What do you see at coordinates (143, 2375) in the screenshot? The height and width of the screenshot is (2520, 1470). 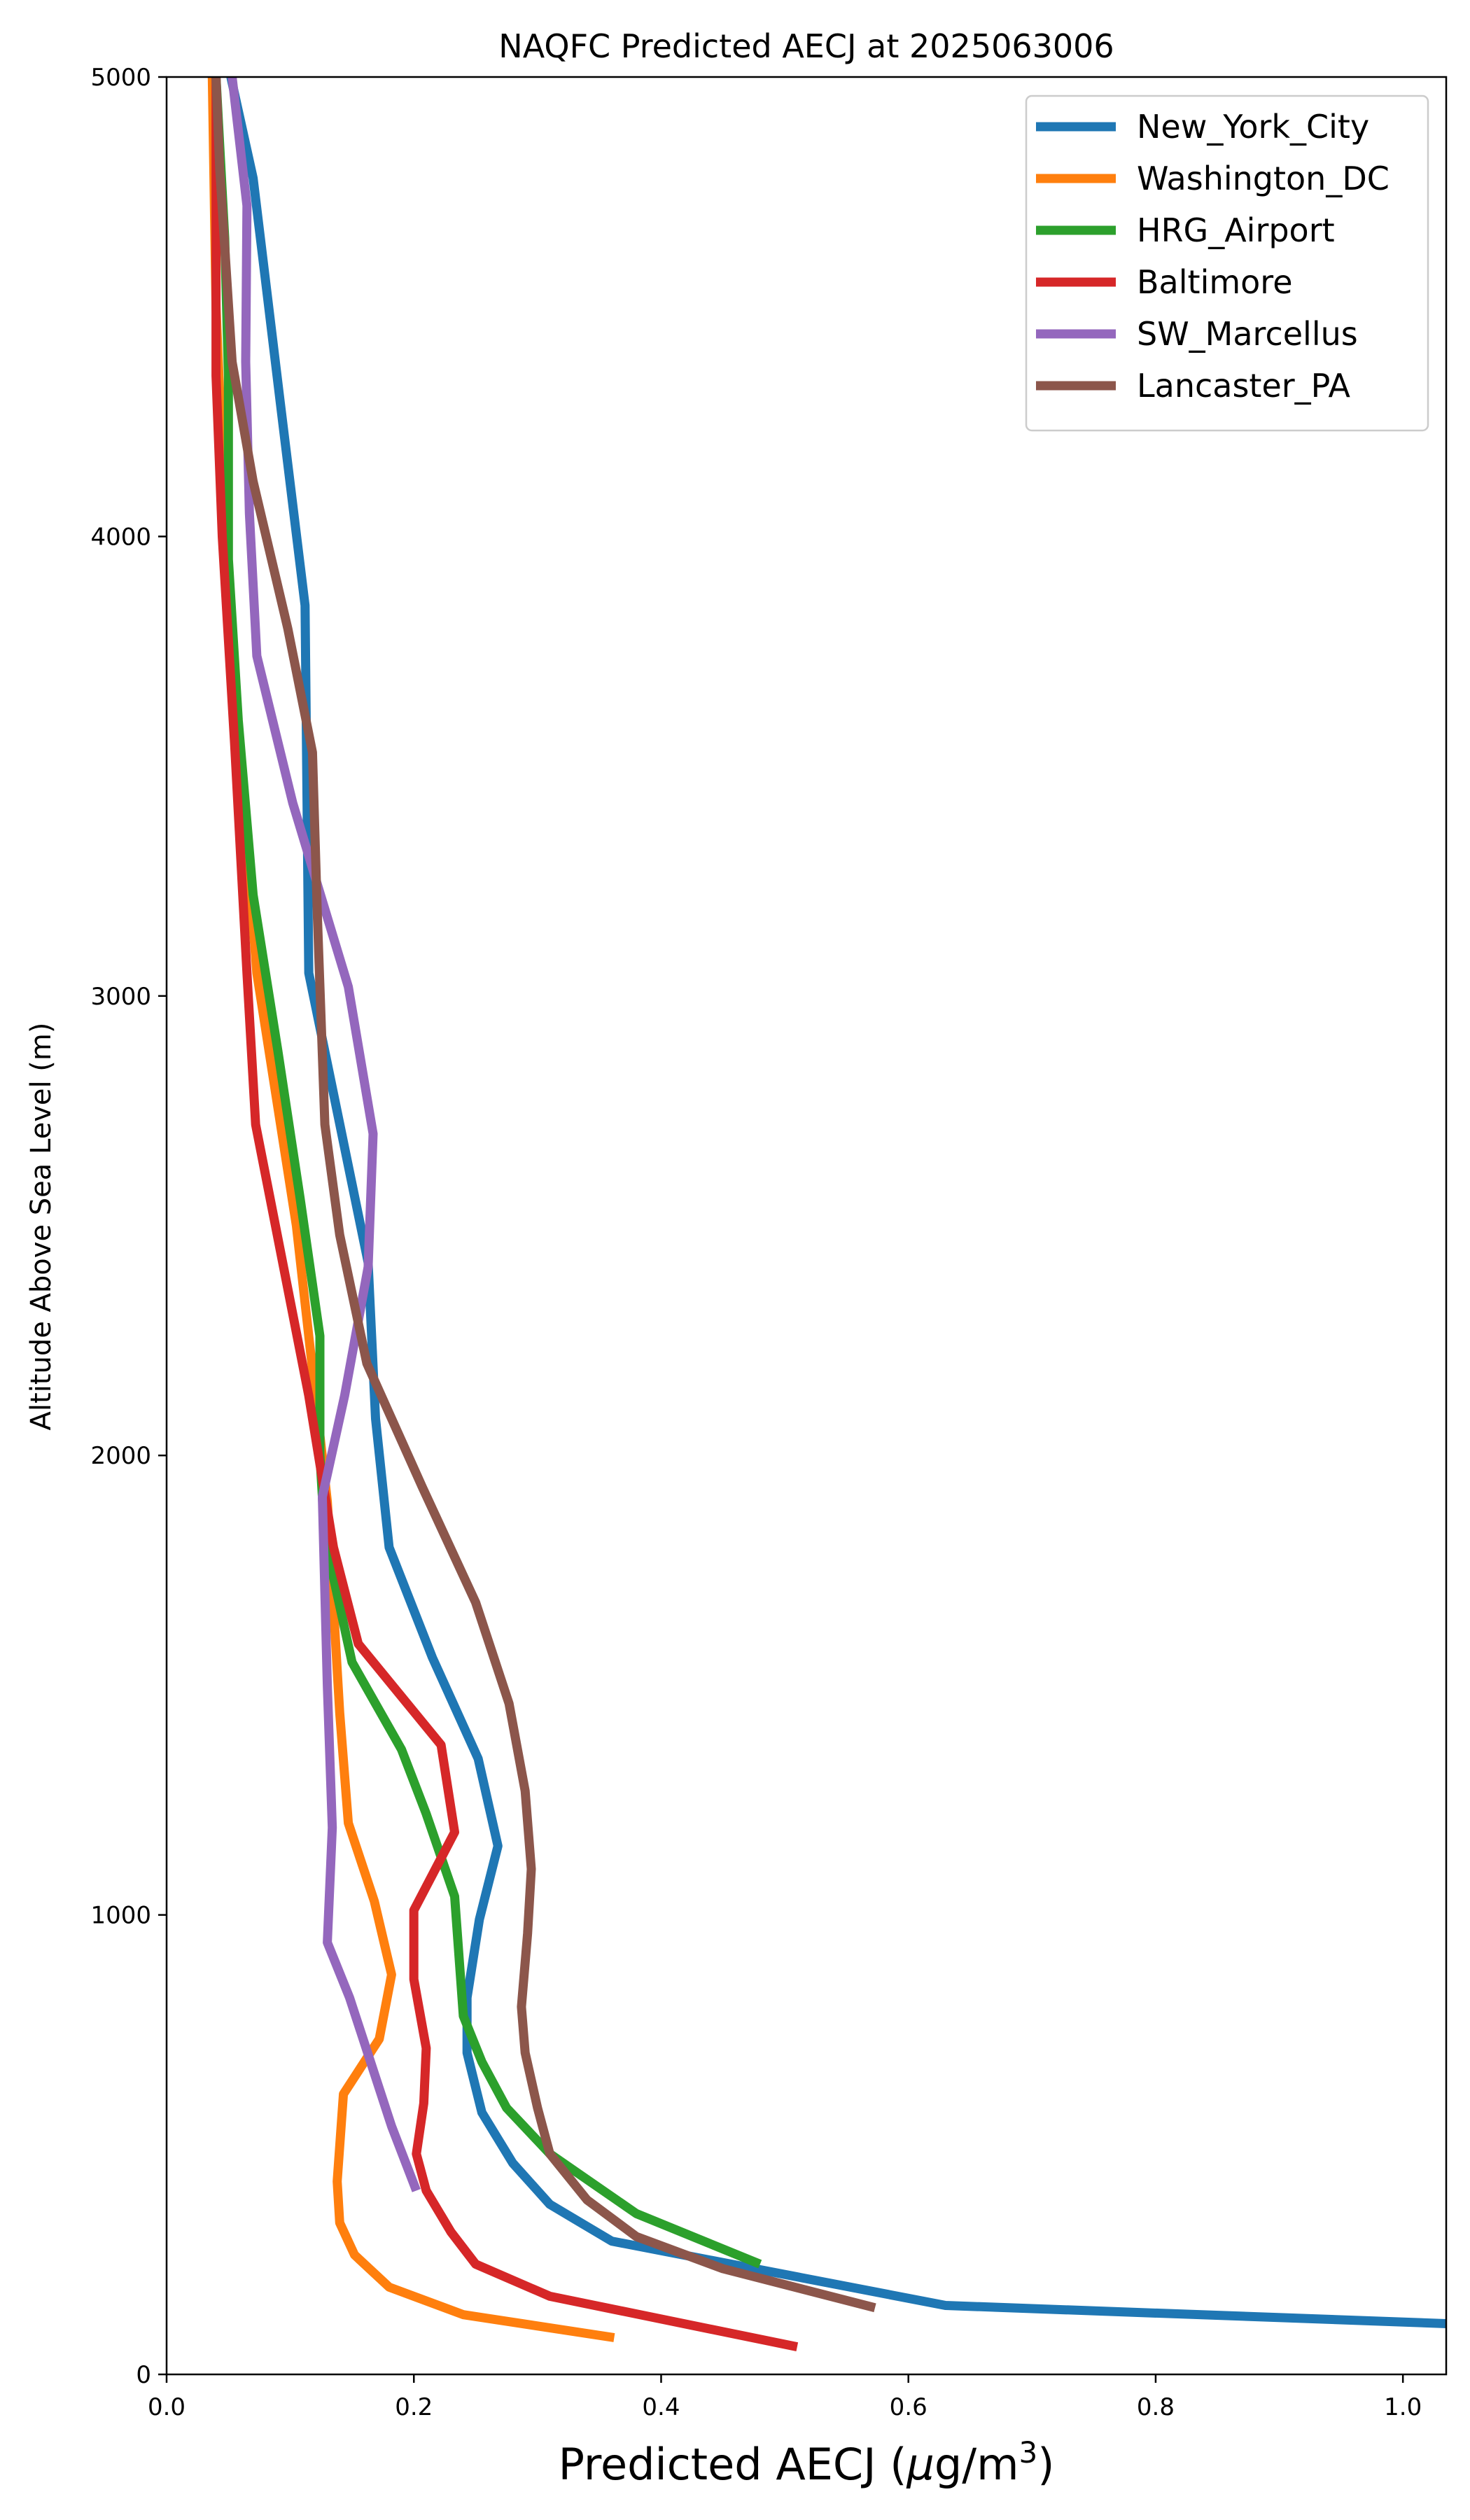 I see `y-tick-label: 0` at bounding box center [143, 2375].